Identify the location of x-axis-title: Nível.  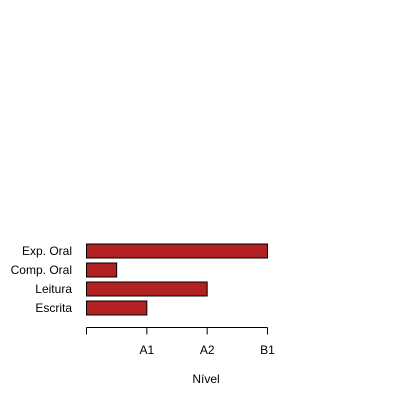
(205, 379).